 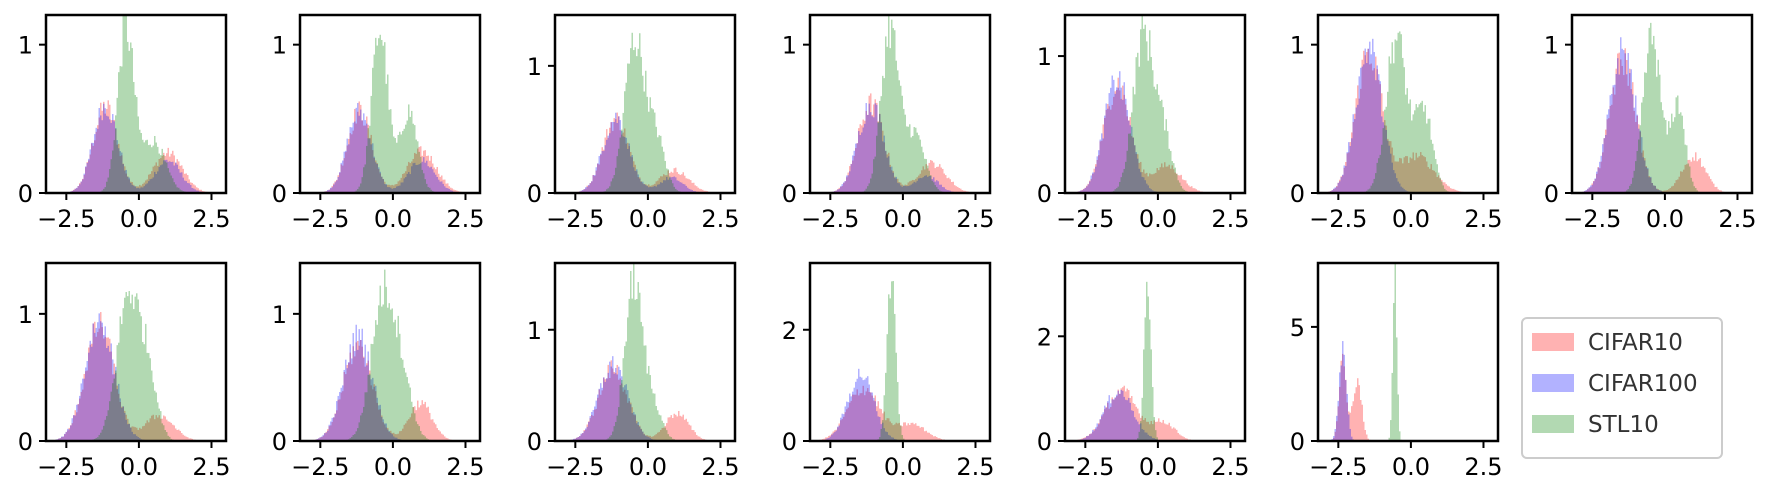 I want to click on x-tick-label: −2.5, so click(x=575, y=219).